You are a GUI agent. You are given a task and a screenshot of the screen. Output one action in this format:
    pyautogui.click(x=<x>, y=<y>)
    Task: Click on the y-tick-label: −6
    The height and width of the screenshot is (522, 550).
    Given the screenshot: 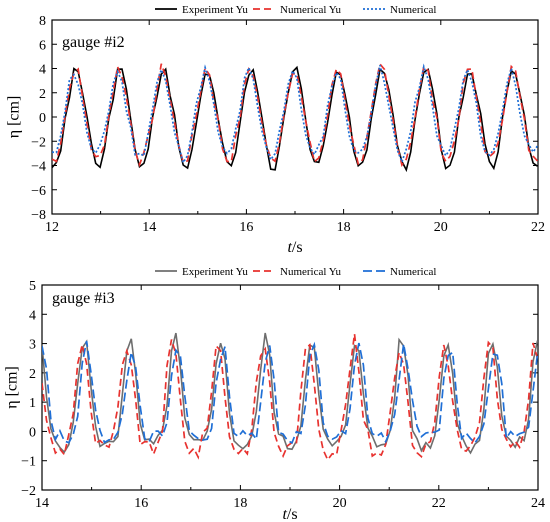 What is the action you would take?
    pyautogui.click(x=38, y=191)
    